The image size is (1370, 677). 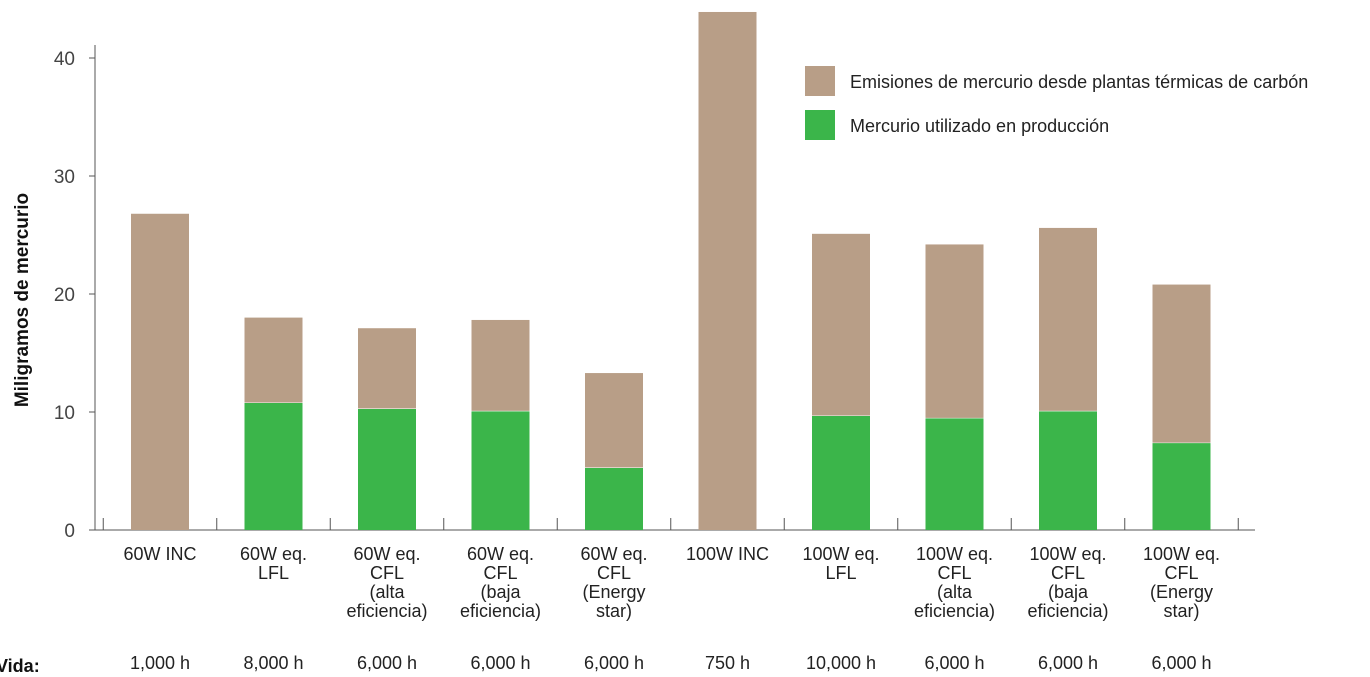 What do you see at coordinates (159, 554) in the screenshot?
I see `category-label: 60W INC` at bounding box center [159, 554].